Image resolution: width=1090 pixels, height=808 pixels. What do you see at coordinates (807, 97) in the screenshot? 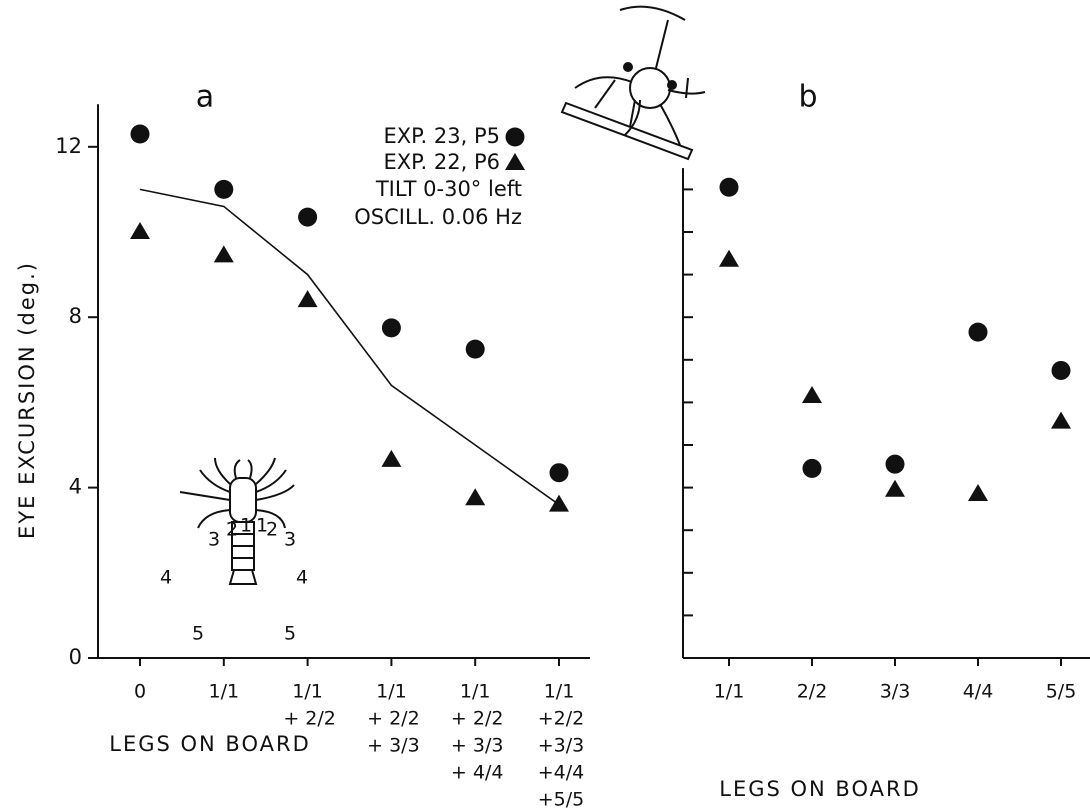
I see `panel-label: b` at bounding box center [807, 97].